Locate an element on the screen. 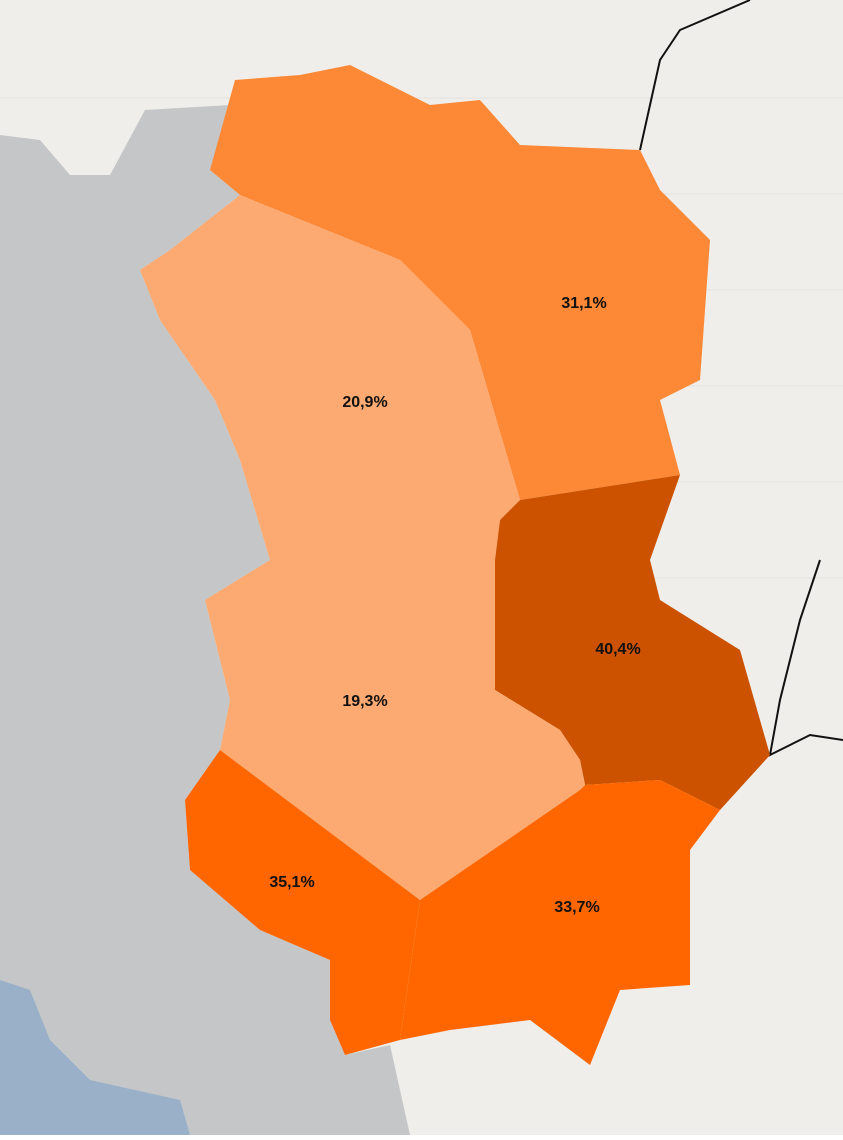 The height and width of the screenshot is (1140, 843). region-label: 31,1% is located at coordinates (583, 303).